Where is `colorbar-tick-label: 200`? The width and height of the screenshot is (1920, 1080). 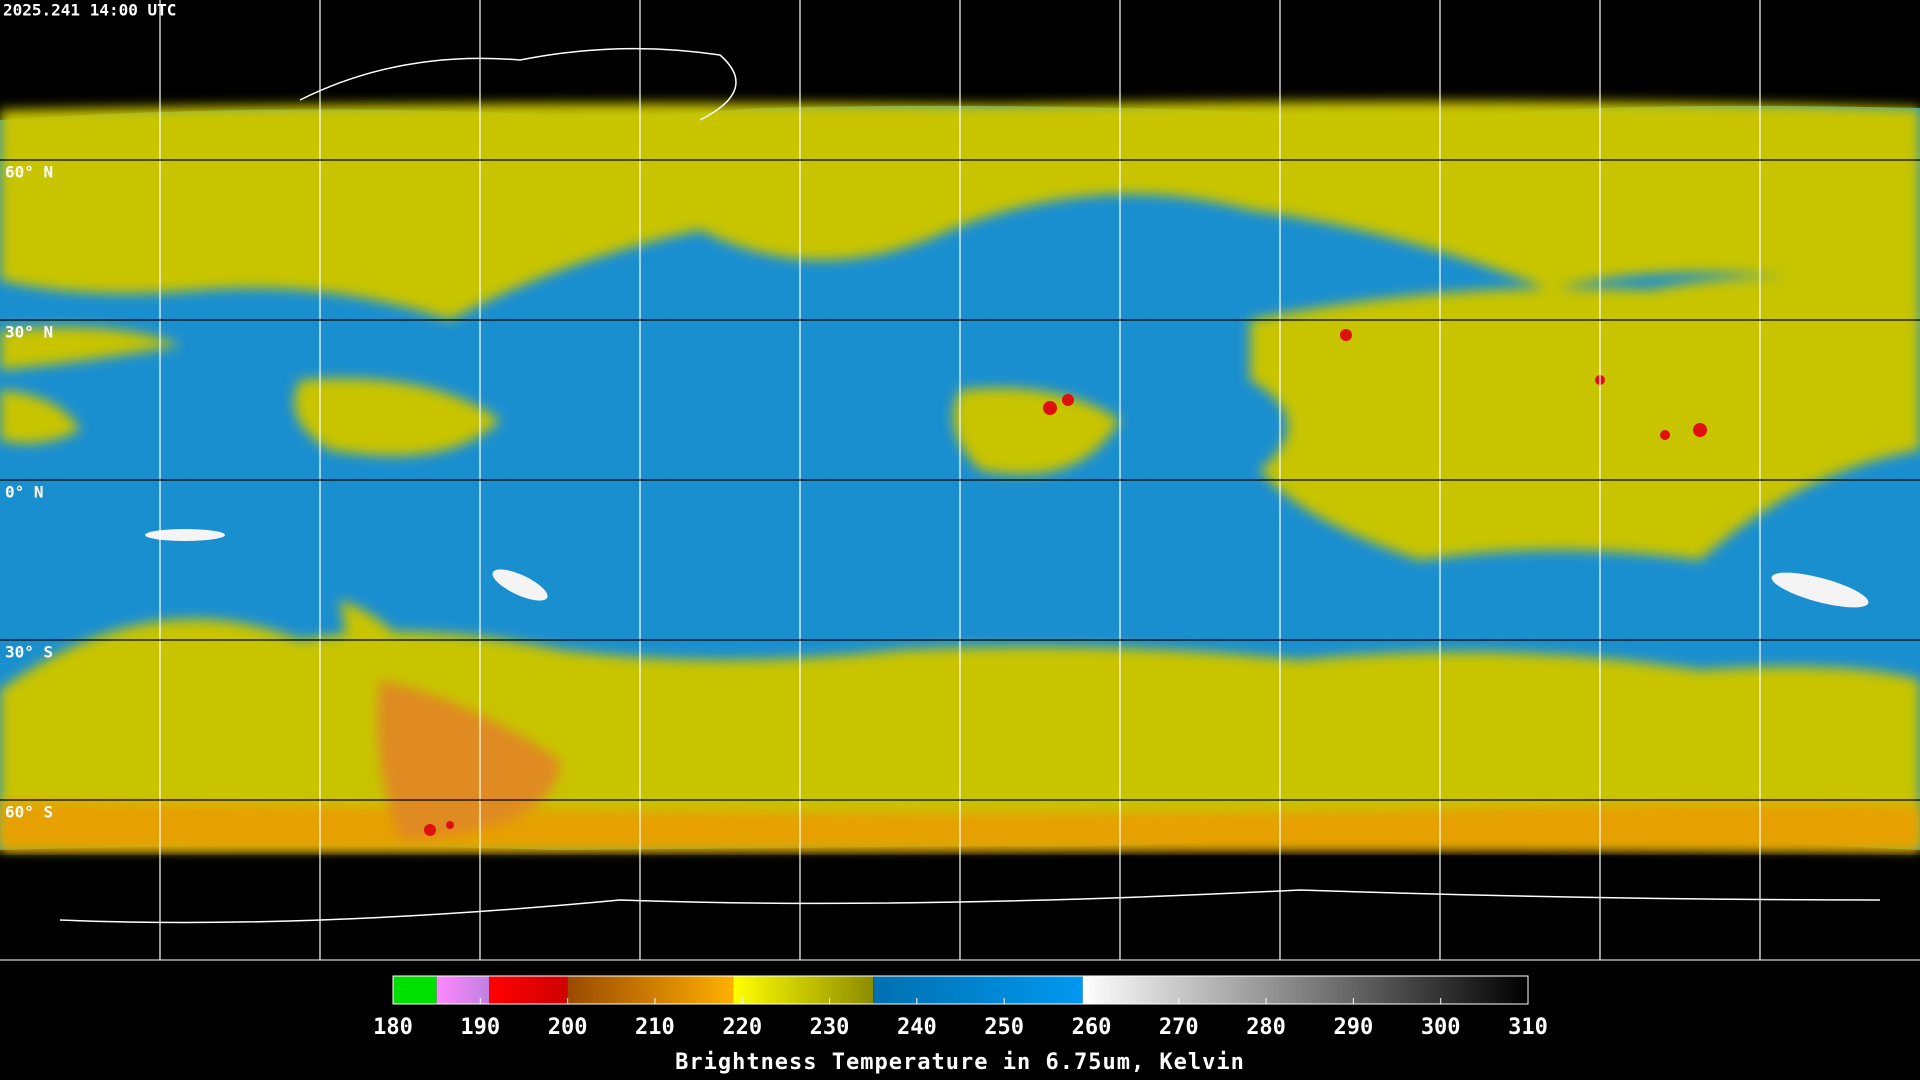 colorbar-tick-label: 200 is located at coordinates (568, 1027).